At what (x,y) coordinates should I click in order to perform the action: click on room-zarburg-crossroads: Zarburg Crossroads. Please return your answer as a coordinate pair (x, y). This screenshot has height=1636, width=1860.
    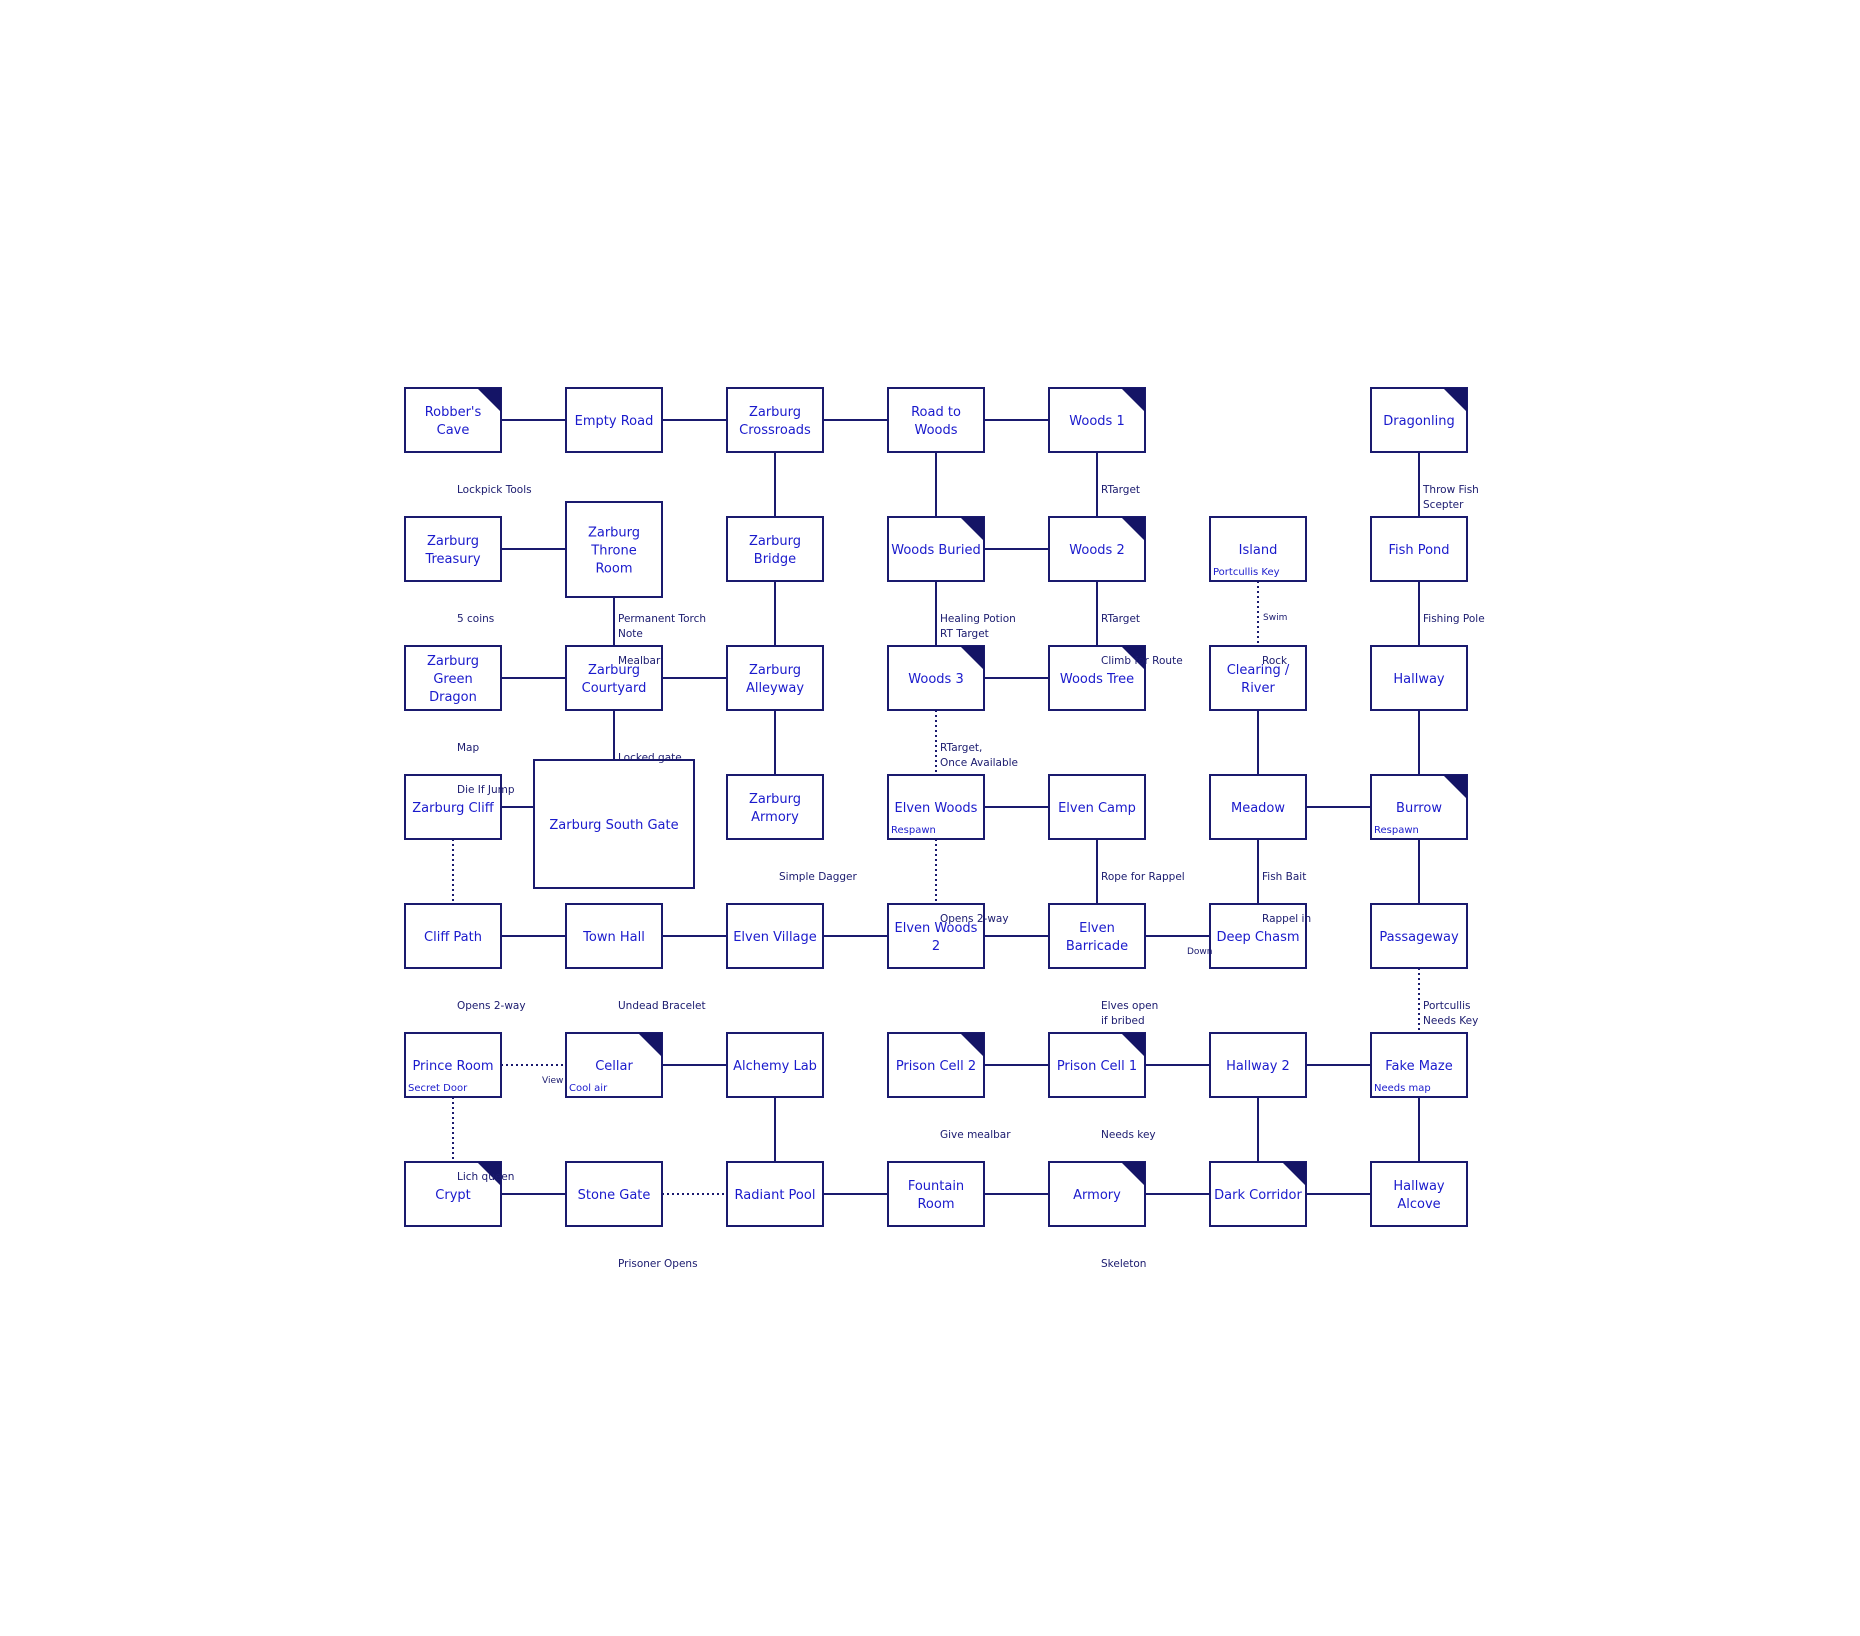
    Looking at the image, I should click on (775, 420).